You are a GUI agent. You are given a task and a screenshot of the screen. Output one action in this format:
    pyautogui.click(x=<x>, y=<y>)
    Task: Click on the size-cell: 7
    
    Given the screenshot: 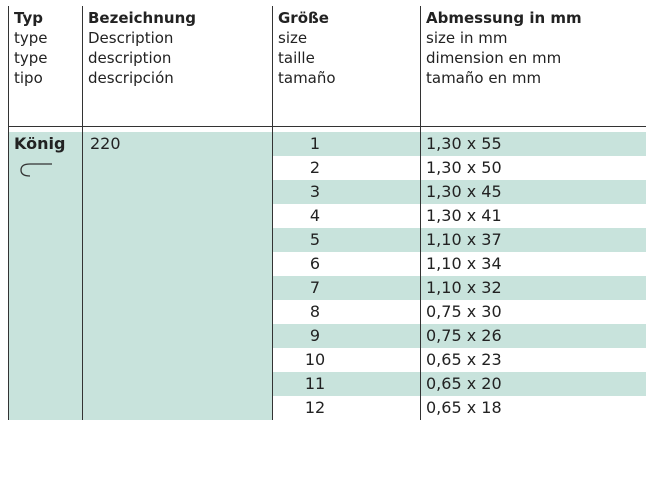 What is the action you would take?
    pyautogui.click(x=315, y=287)
    